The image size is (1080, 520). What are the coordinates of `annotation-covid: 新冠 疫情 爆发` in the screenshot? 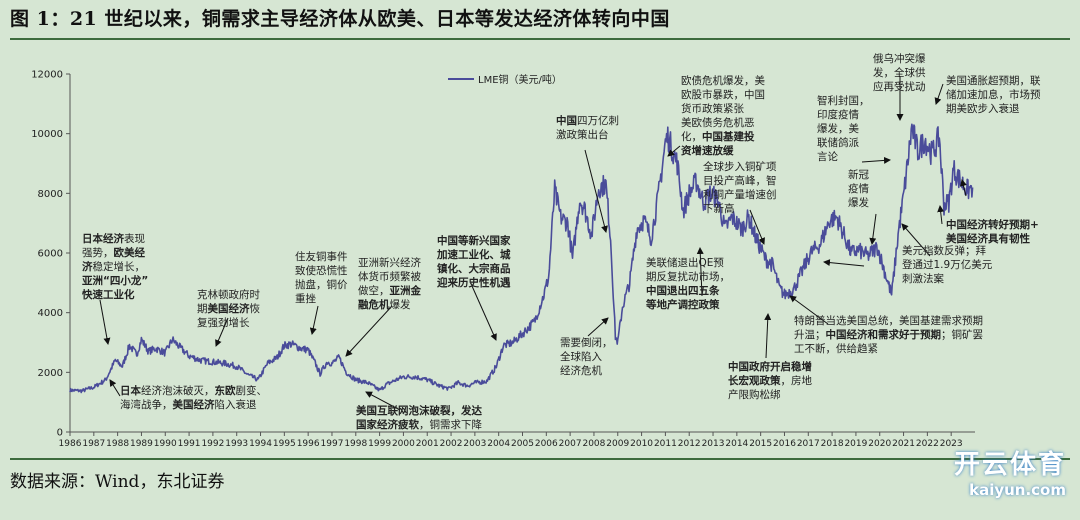 It's located at (858, 189).